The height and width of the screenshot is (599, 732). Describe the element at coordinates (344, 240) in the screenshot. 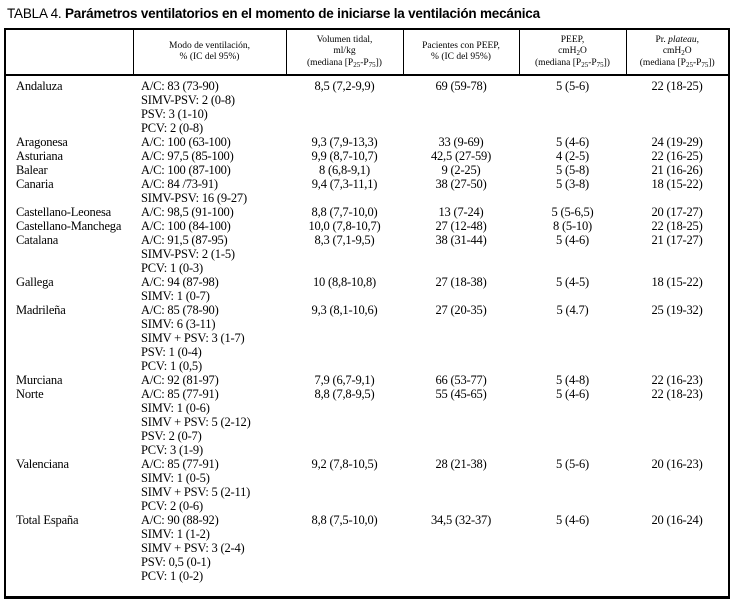

I see `tidal-volume-value: 8,3 (7,1-9,5)` at that location.